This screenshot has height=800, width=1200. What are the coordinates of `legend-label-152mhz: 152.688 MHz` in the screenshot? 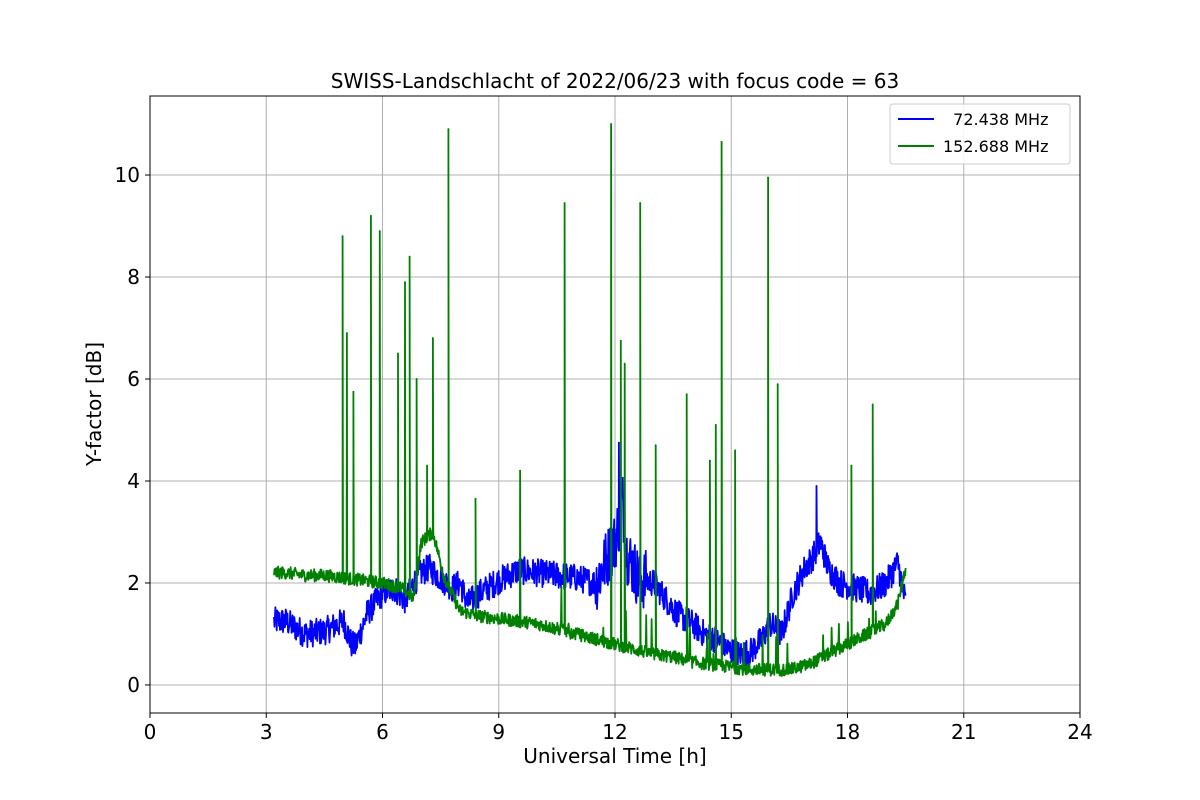 It's located at (995, 146).